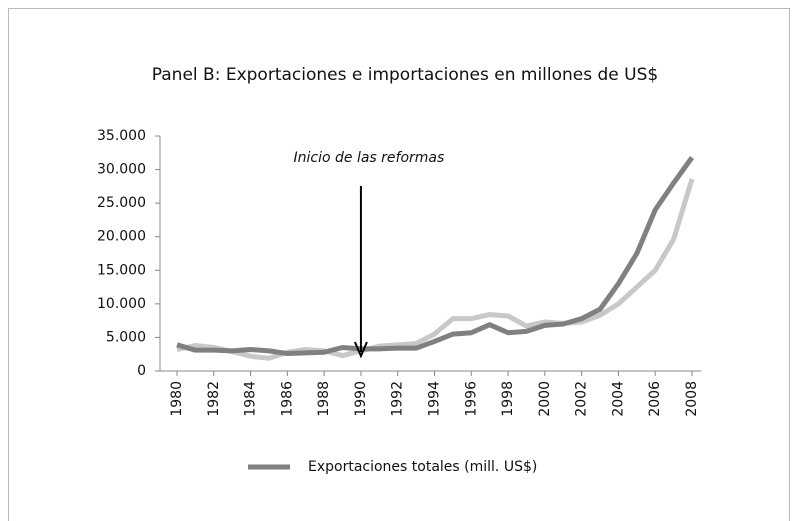 Image resolution: width=799 pixels, height=521 pixels. I want to click on x-tick-label: 1984, so click(251, 399).